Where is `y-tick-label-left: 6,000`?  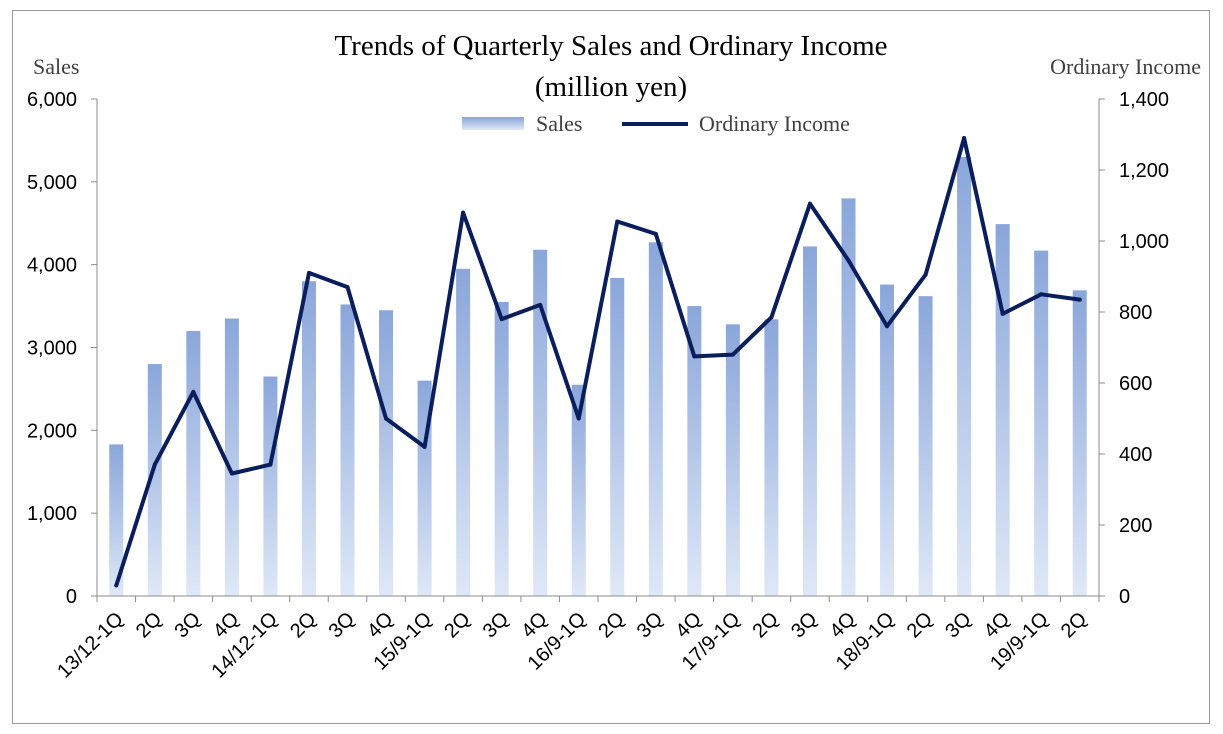
y-tick-label-left: 6,000 is located at coordinates (52, 100).